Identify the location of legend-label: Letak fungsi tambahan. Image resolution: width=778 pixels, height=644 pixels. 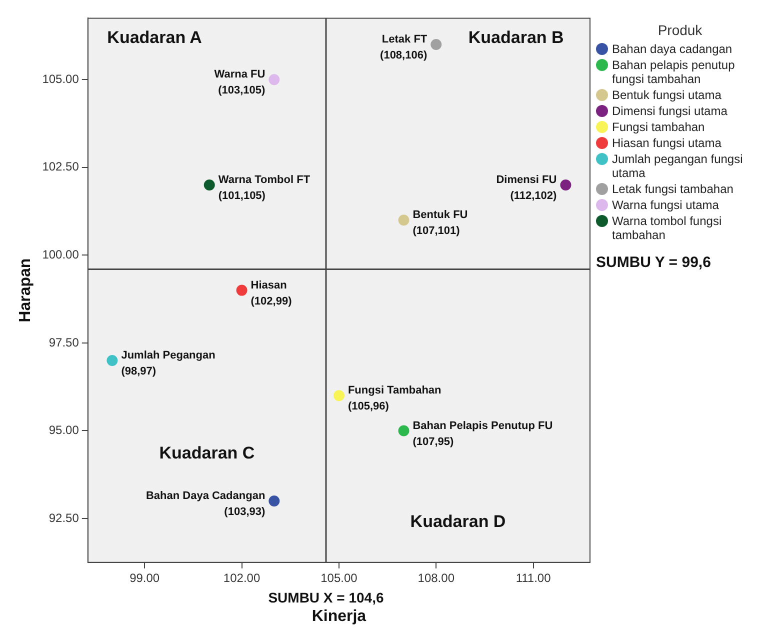
(673, 189).